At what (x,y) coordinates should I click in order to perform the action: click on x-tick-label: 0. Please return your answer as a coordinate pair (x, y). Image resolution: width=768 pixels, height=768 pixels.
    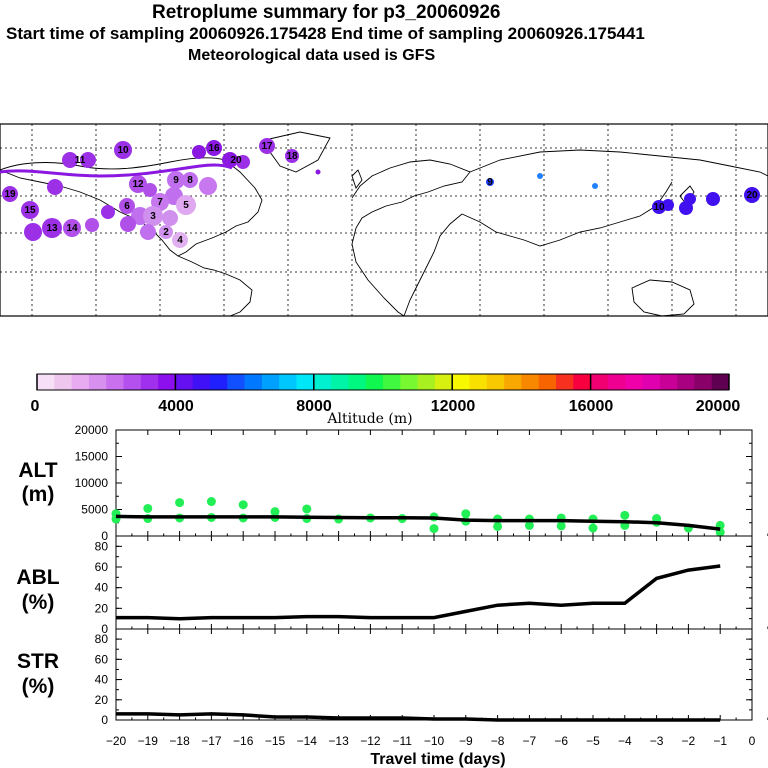
    Looking at the image, I should click on (752, 741).